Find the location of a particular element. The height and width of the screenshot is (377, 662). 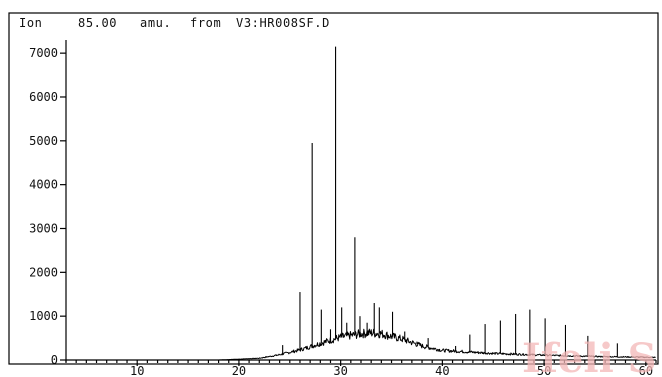

x-tick-label: 10 is located at coordinates (137, 370).